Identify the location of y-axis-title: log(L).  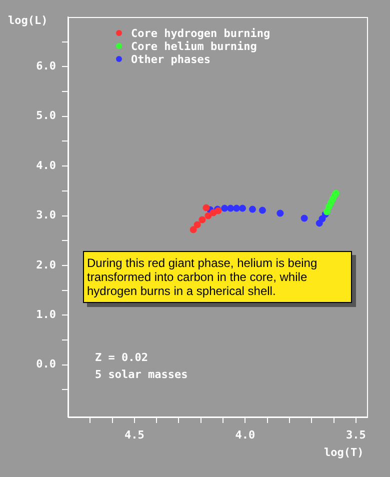
(28, 20).